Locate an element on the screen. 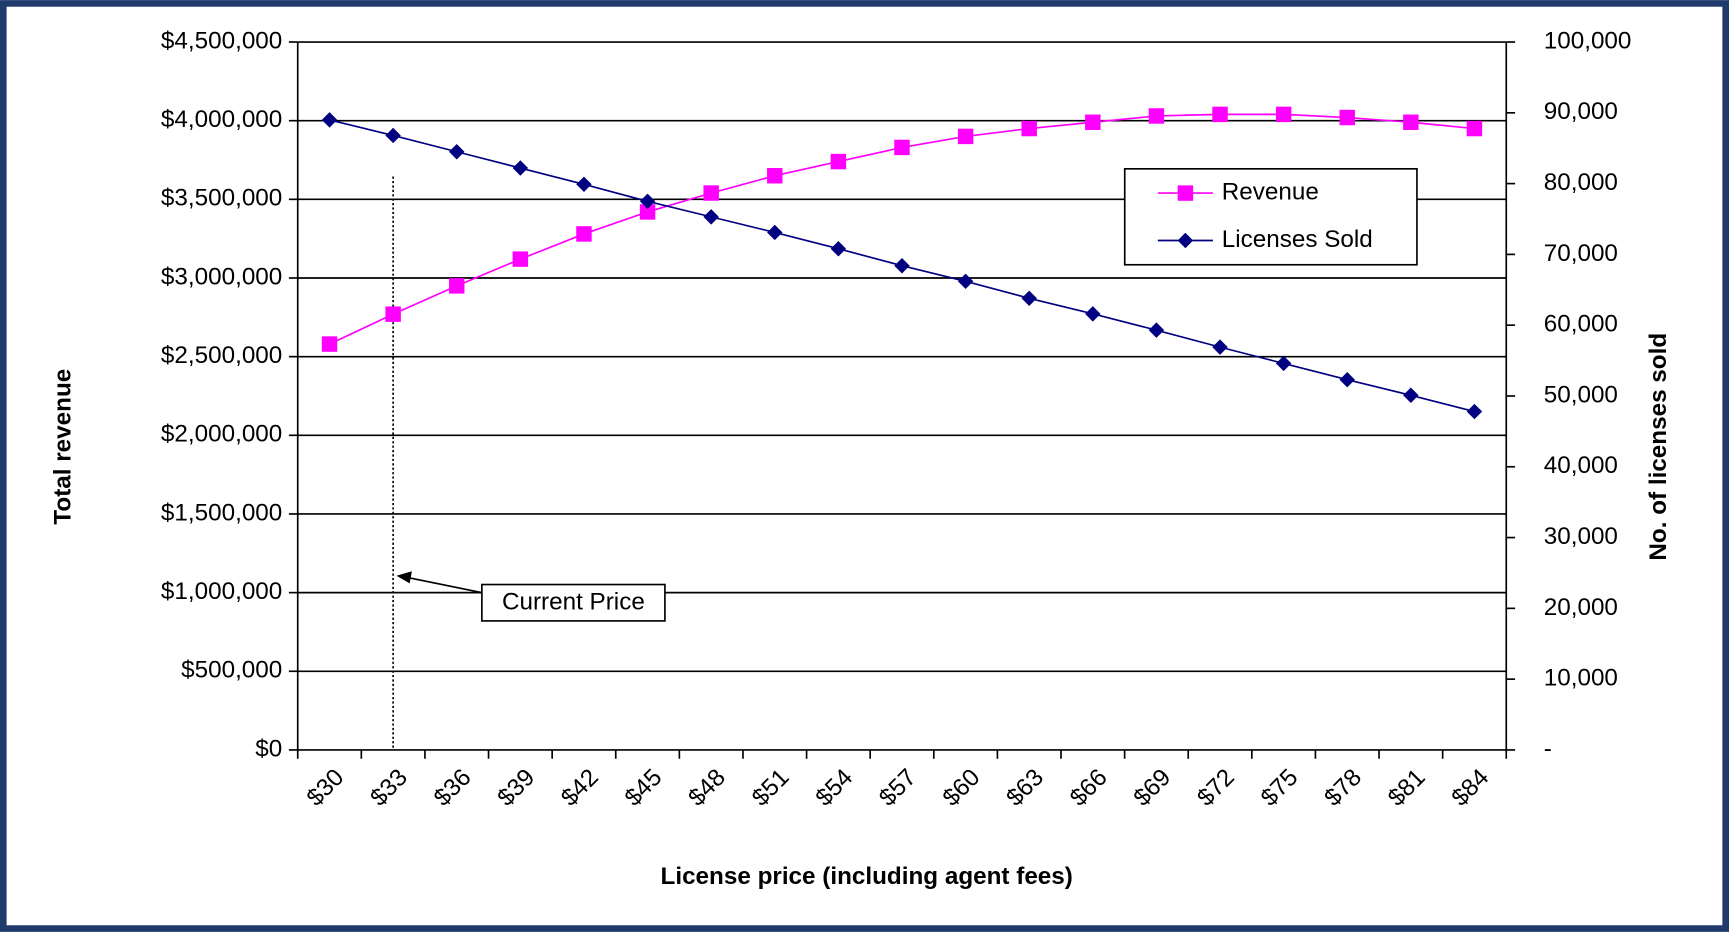  annotation-box is located at coordinates (573, 602).